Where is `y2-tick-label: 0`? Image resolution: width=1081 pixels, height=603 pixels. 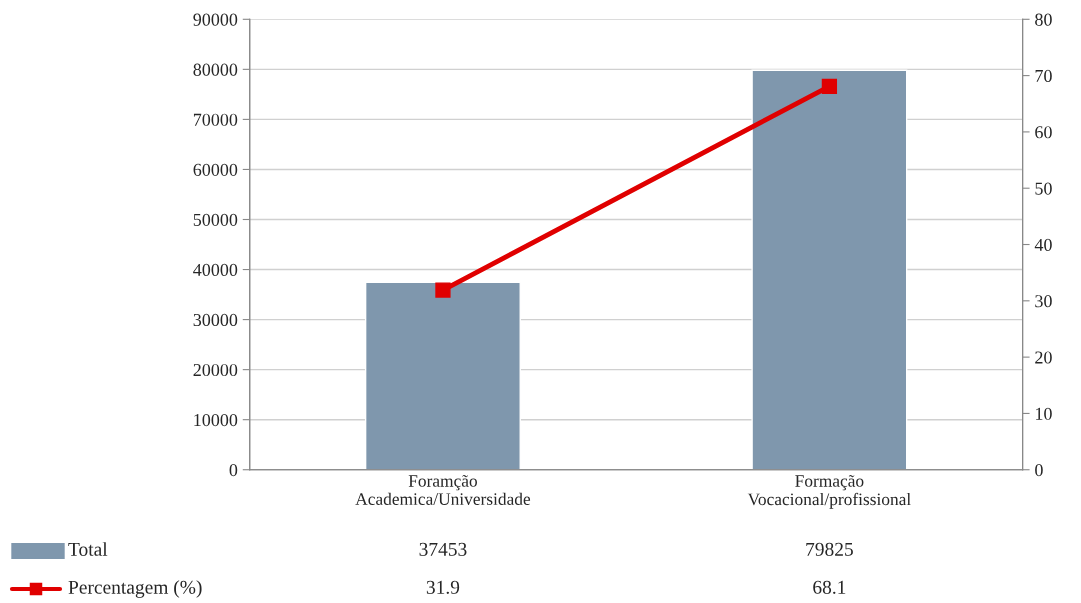 y2-tick-label: 0 is located at coordinates (1039, 470).